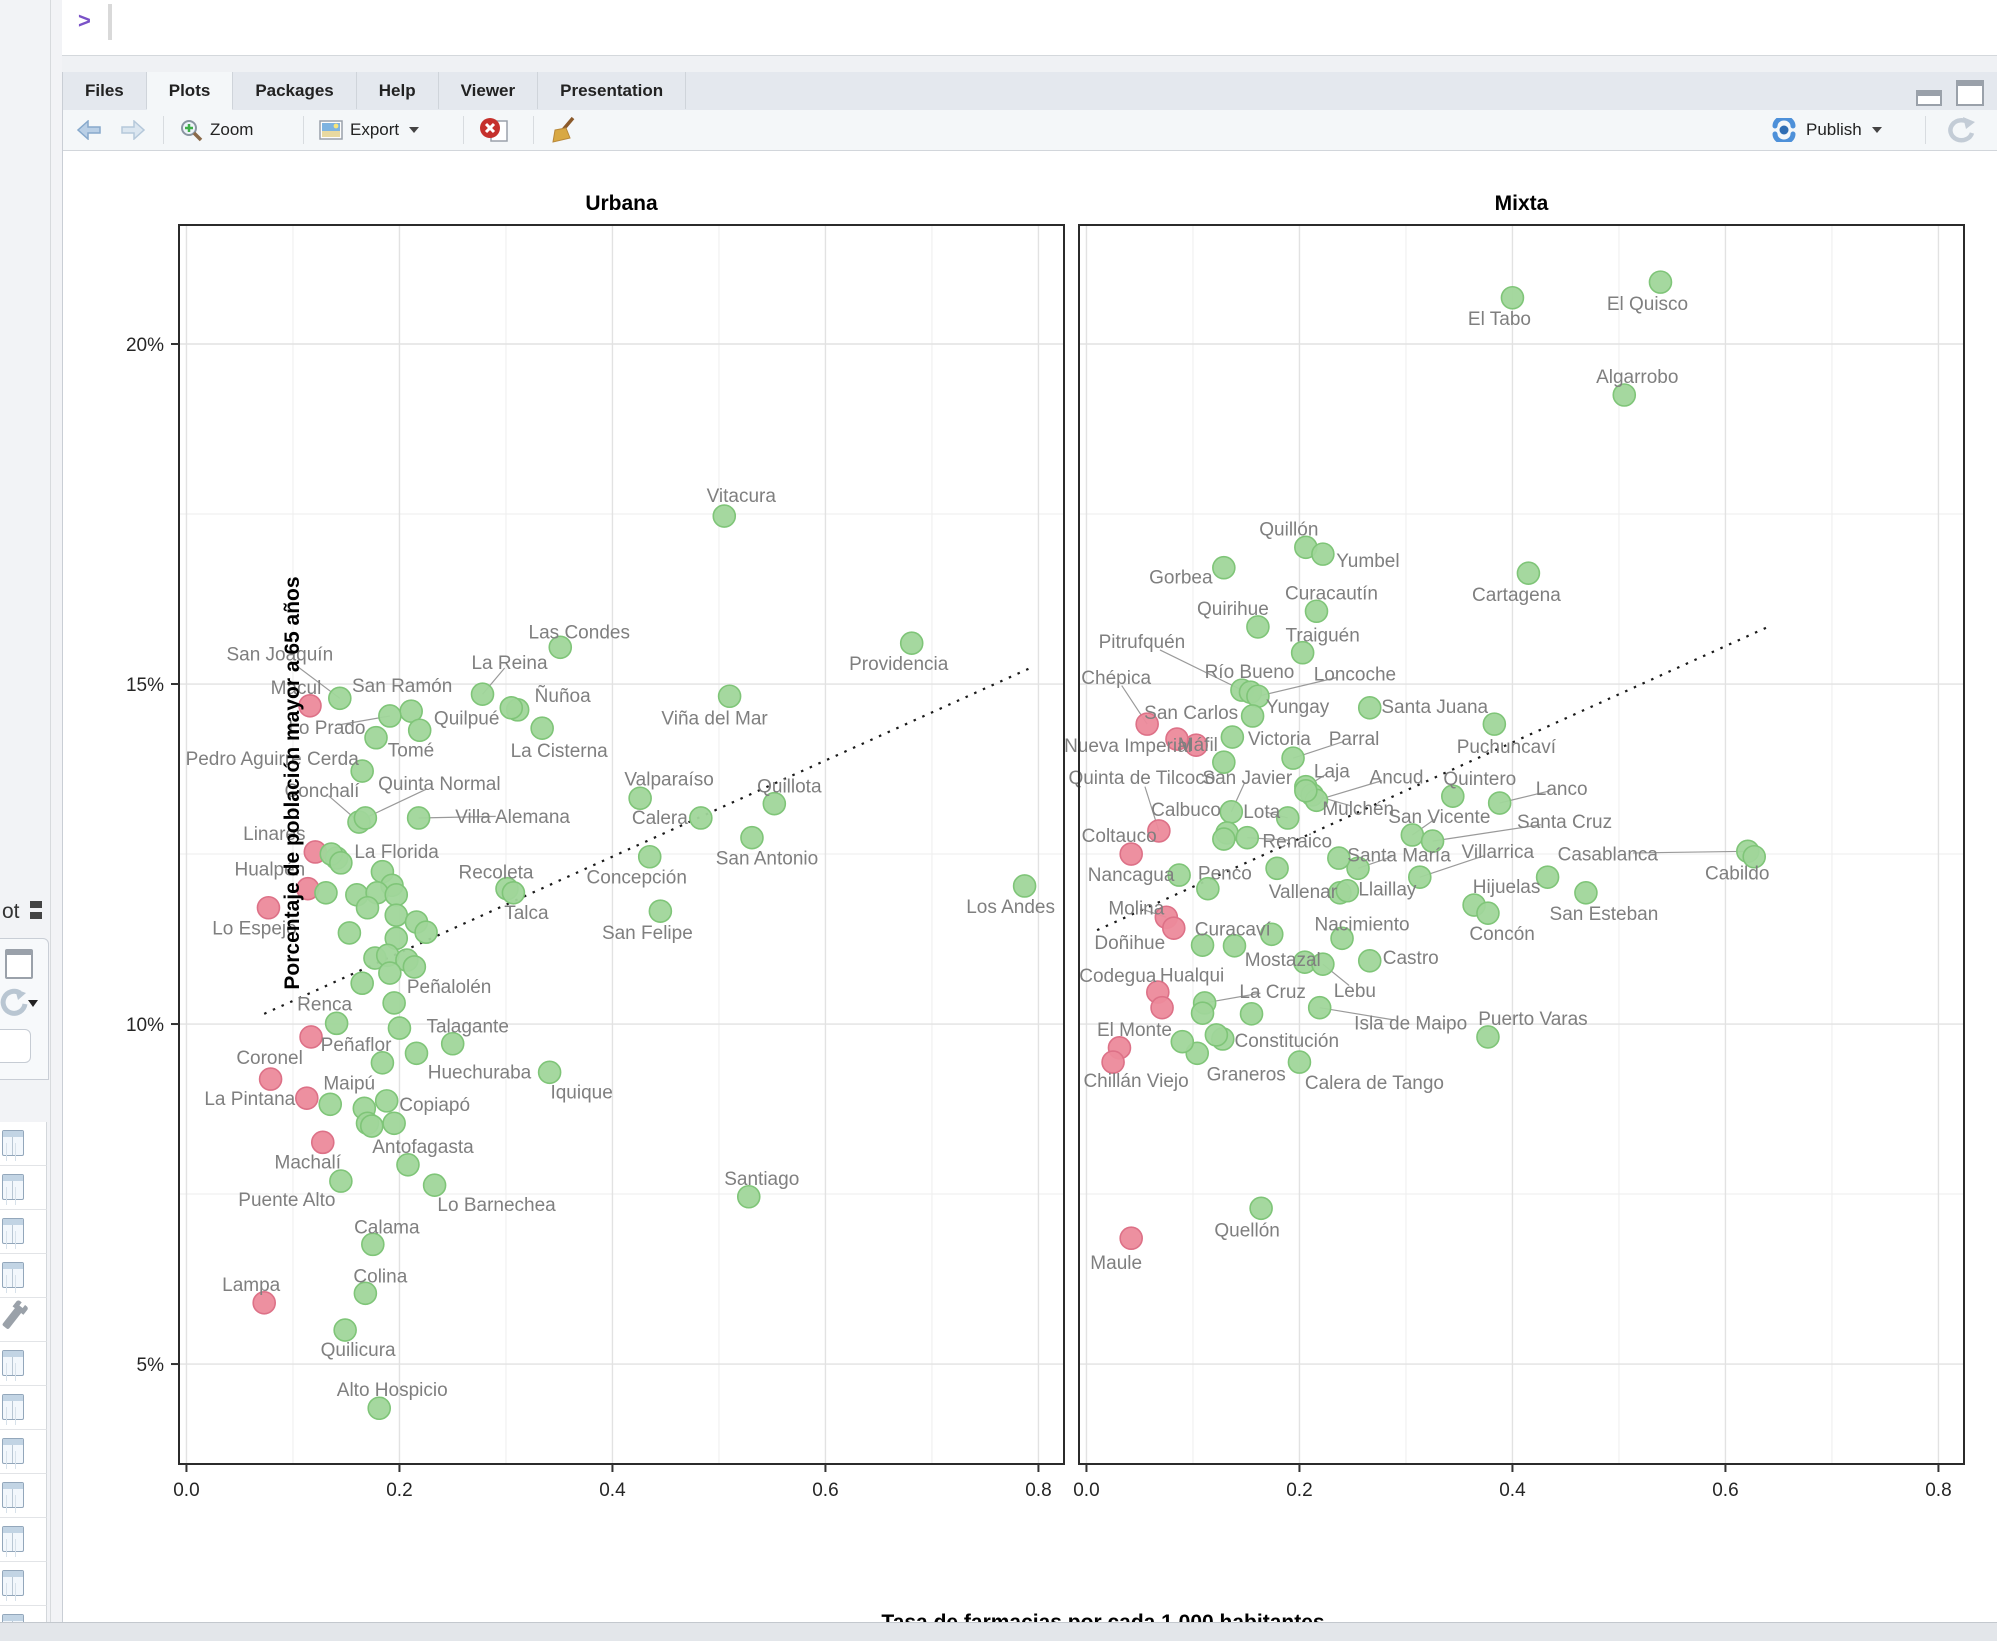 The height and width of the screenshot is (1641, 1997). Describe the element at coordinates (15, 1046) in the screenshot. I see `search-input` at that location.